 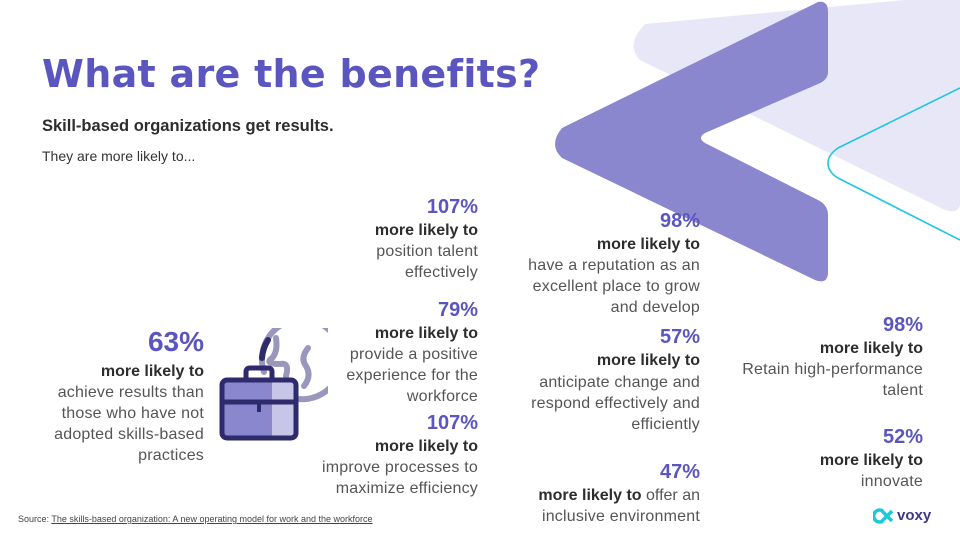 What do you see at coordinates (132, 413) in the screenshot?
I see `stat-desc: those who have not` at bounding box center [132, 413].